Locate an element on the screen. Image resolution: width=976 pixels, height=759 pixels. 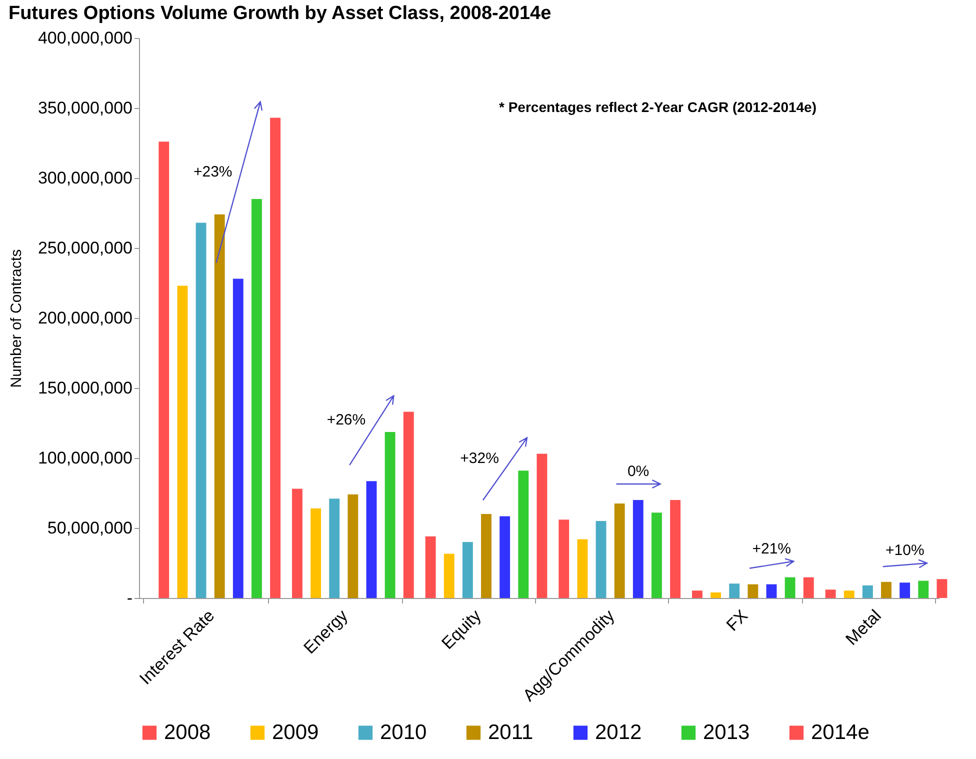
legend-label: 2011 is located at coordinates (511, 732).